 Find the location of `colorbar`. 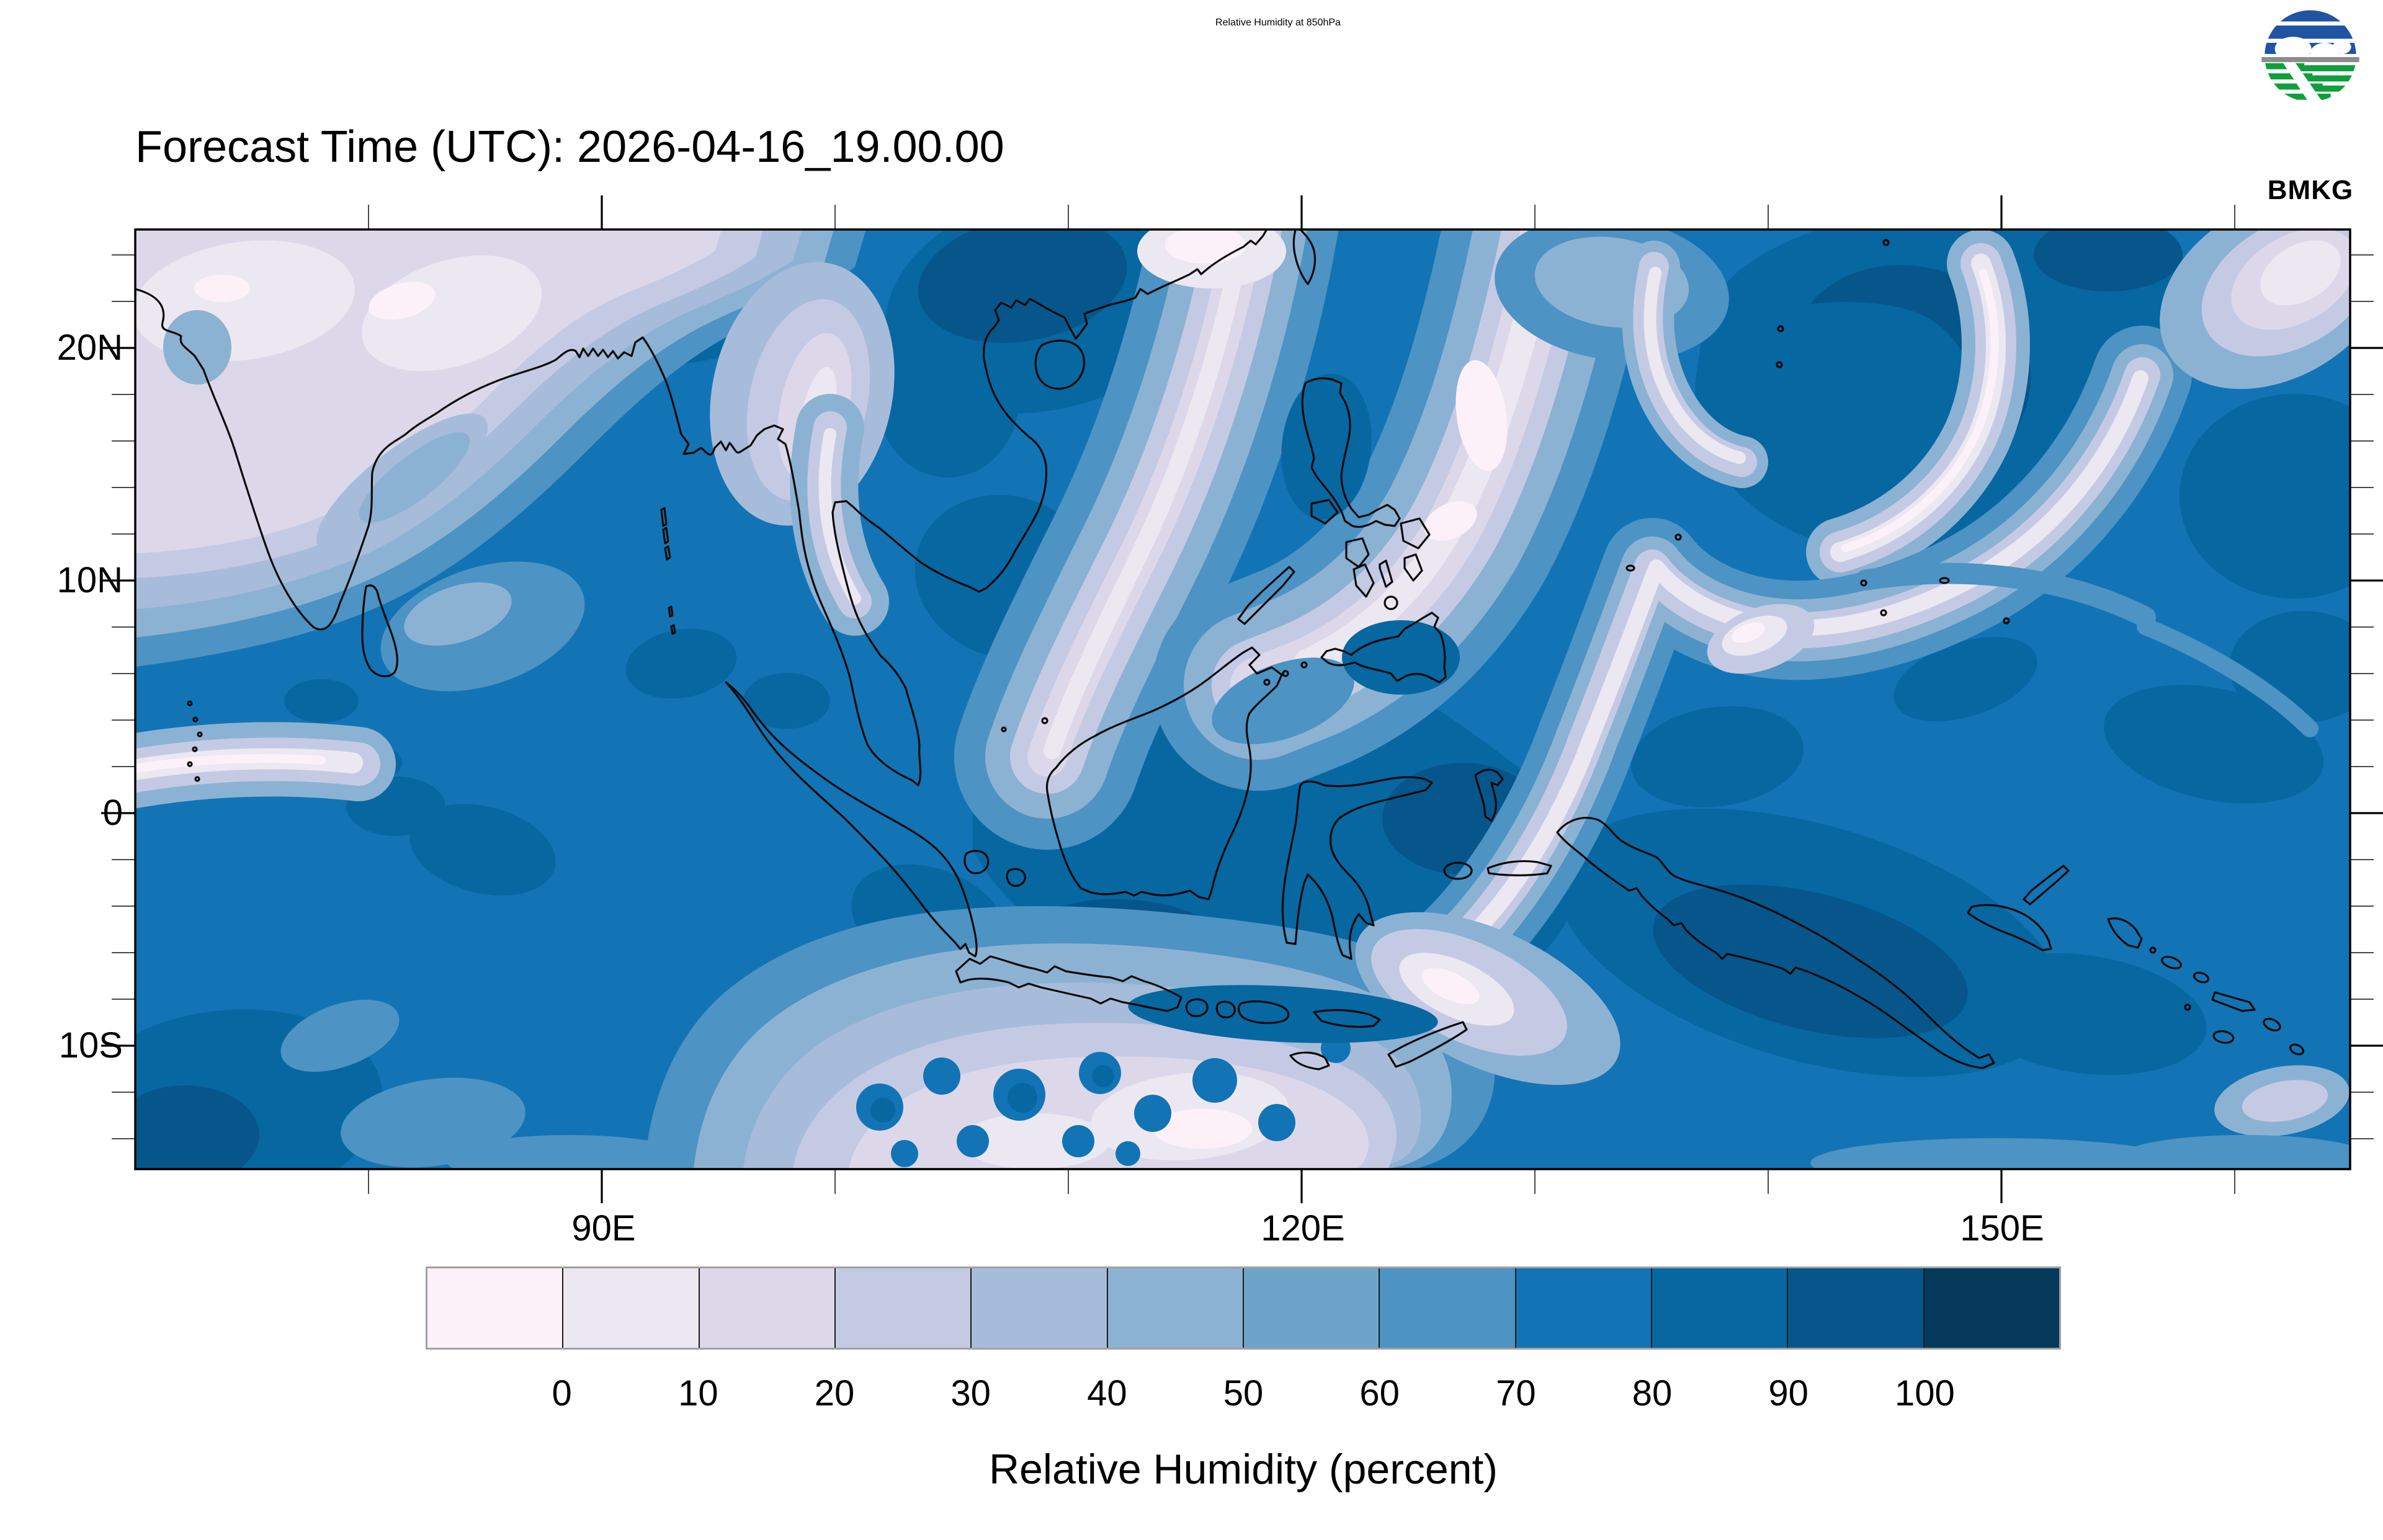

colorbar is located at coordinates (1243, 1308).